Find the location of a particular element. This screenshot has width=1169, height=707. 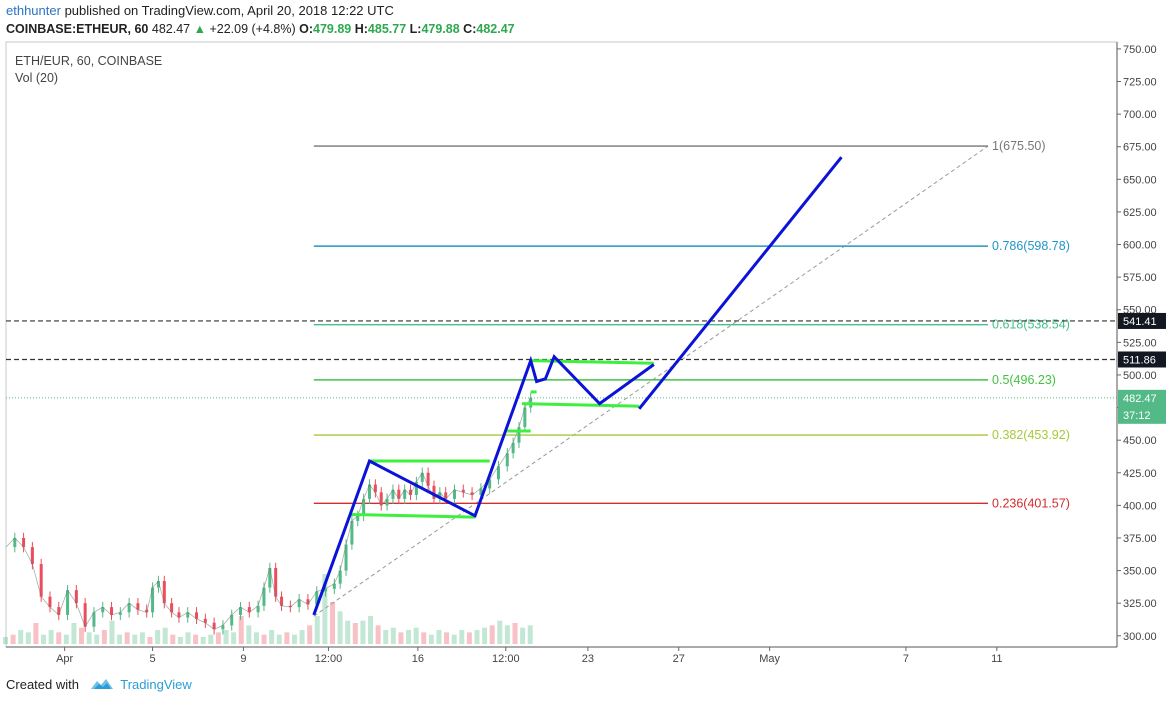

y-tick-label: 300.00 is located at coordinates (1140, 637).